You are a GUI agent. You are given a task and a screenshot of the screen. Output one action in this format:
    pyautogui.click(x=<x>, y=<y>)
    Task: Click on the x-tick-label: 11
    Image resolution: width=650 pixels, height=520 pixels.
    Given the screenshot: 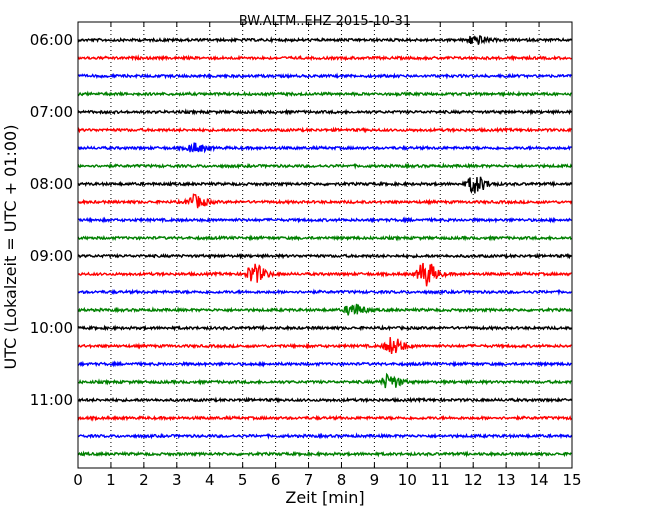 What is the action you would take?
    pyautogui.click(x=440, y=480)
    